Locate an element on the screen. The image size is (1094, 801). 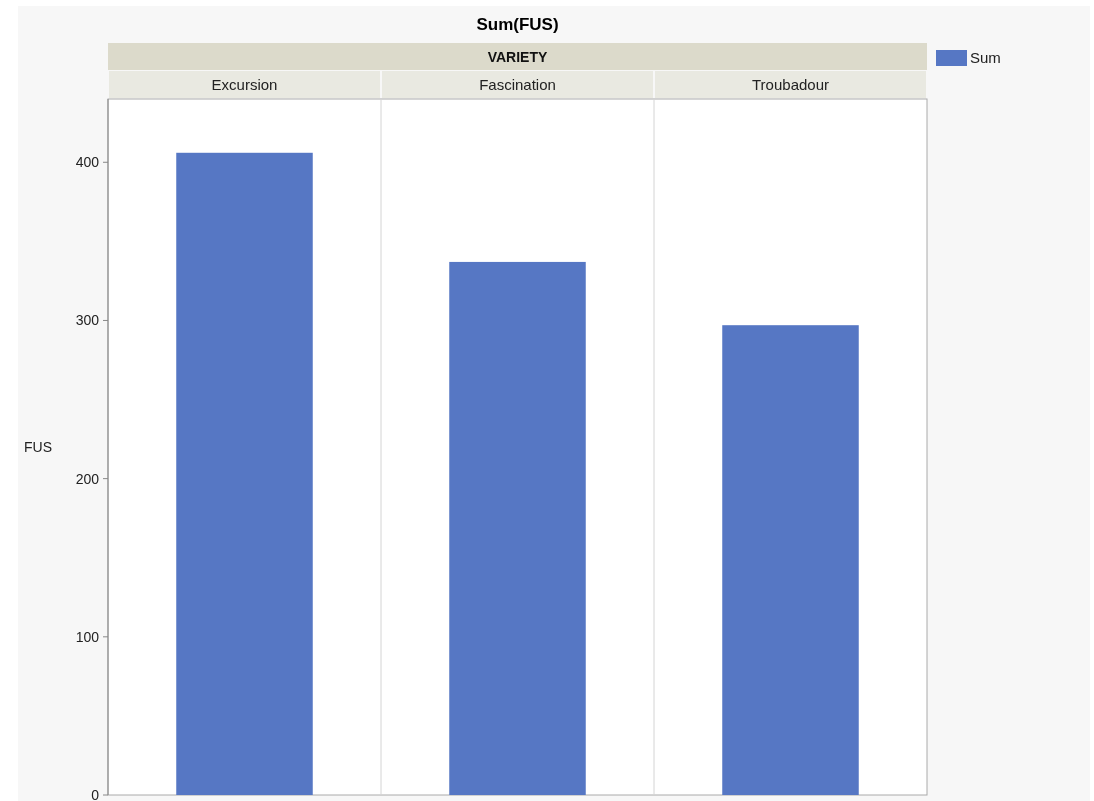
x-tick-label: Troubadour is located at coordinates (790, 84).